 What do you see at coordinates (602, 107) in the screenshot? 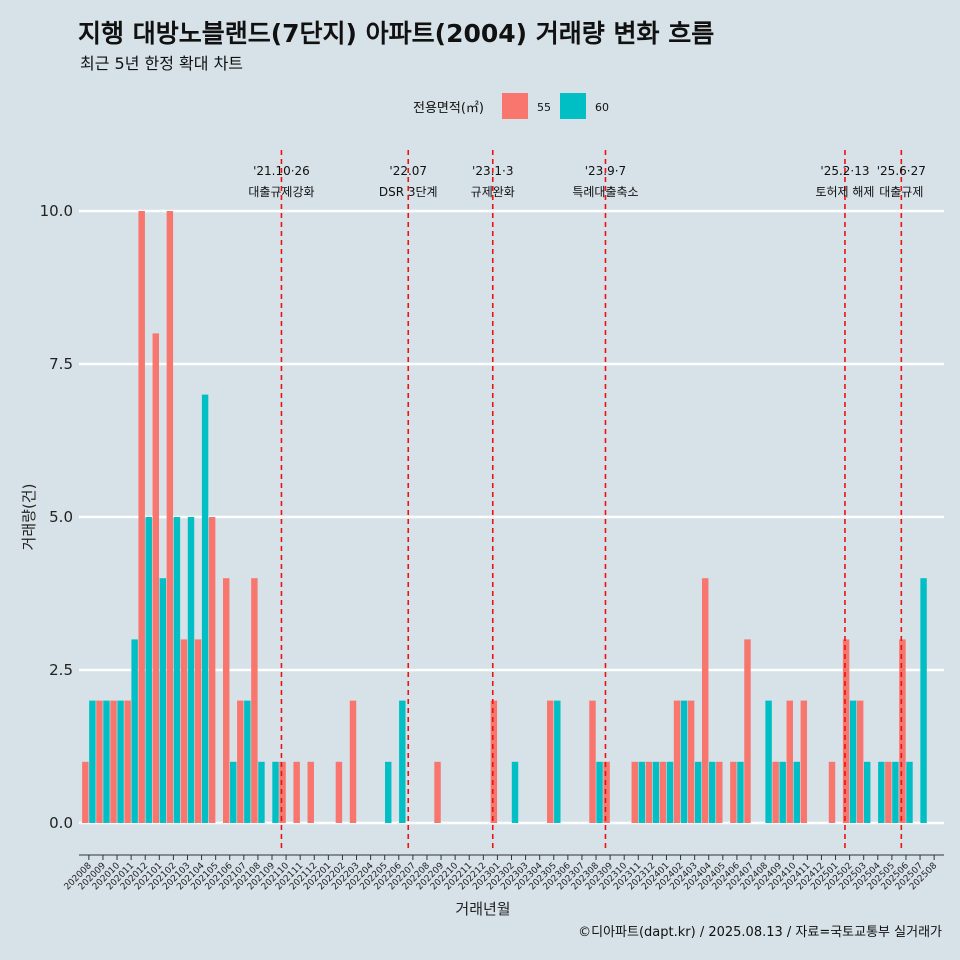
I see `legend-label-60: 60` at bounding box center [602, 107].